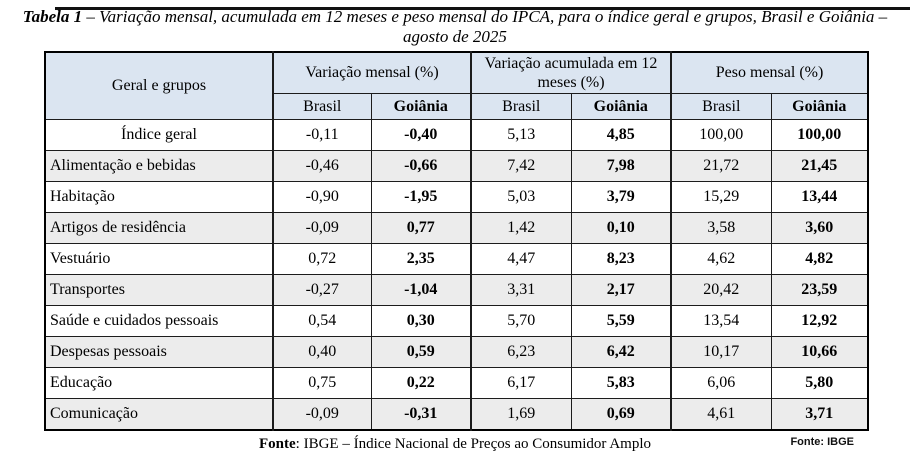 This screenshot has height=467, width=910. What do you see at coordinates (159, 382) in the screenshot?
I see `group-label: Educação` at bounding box center [159, 382].